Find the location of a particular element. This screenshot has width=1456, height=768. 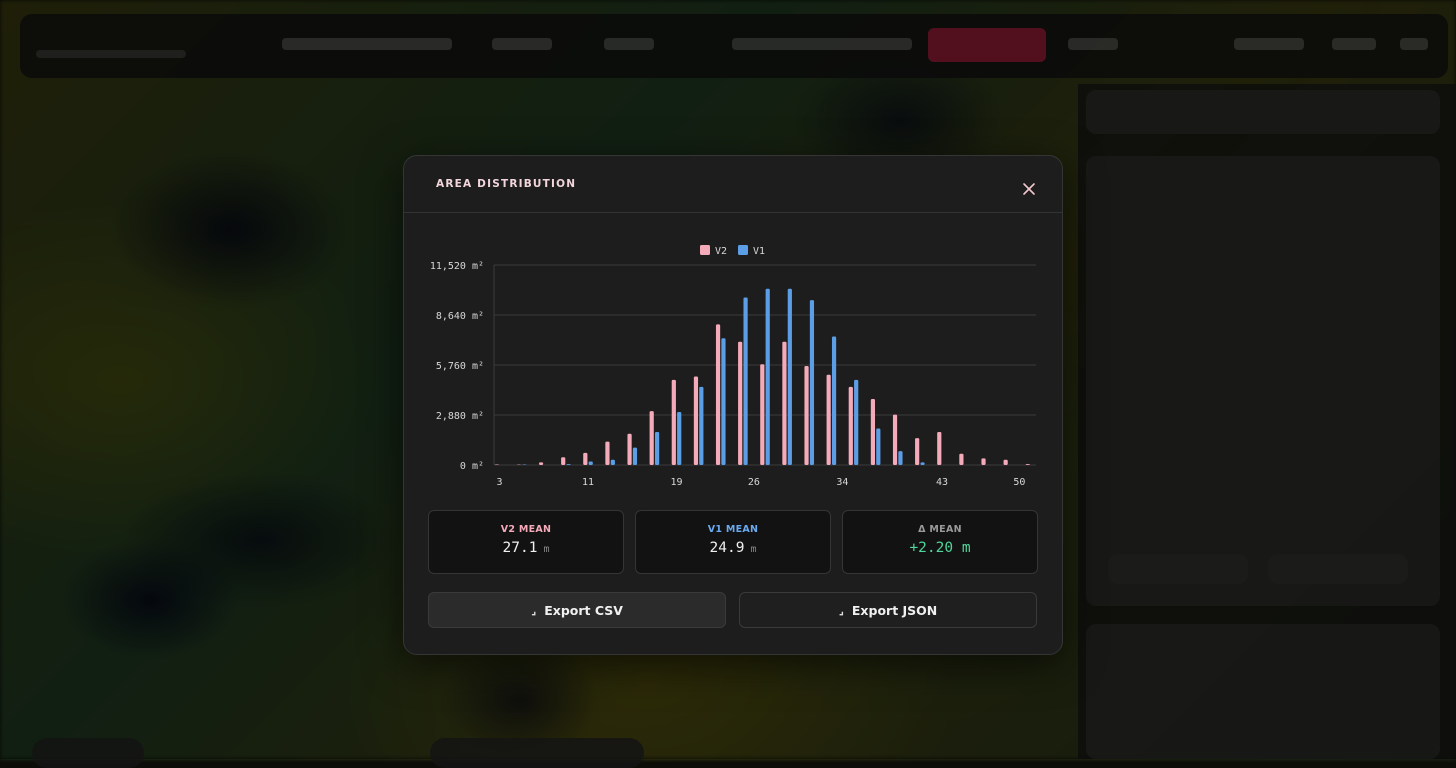

modal-header: AREA DISTRIBUTION is located at coordinates (733, 184).